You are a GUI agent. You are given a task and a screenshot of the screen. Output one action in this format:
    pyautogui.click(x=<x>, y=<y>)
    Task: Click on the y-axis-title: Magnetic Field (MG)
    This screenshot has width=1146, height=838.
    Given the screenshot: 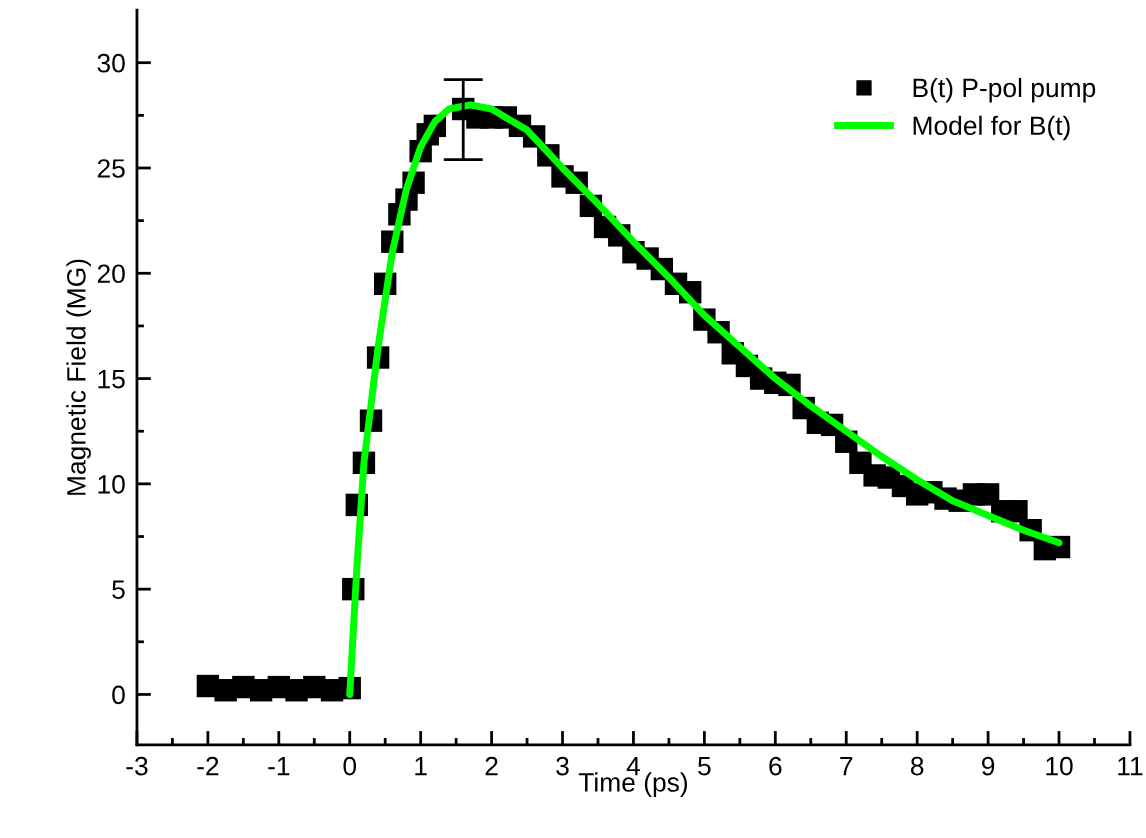 What is the action you would take?
    pyautogui.click(x=78, y=377)
    